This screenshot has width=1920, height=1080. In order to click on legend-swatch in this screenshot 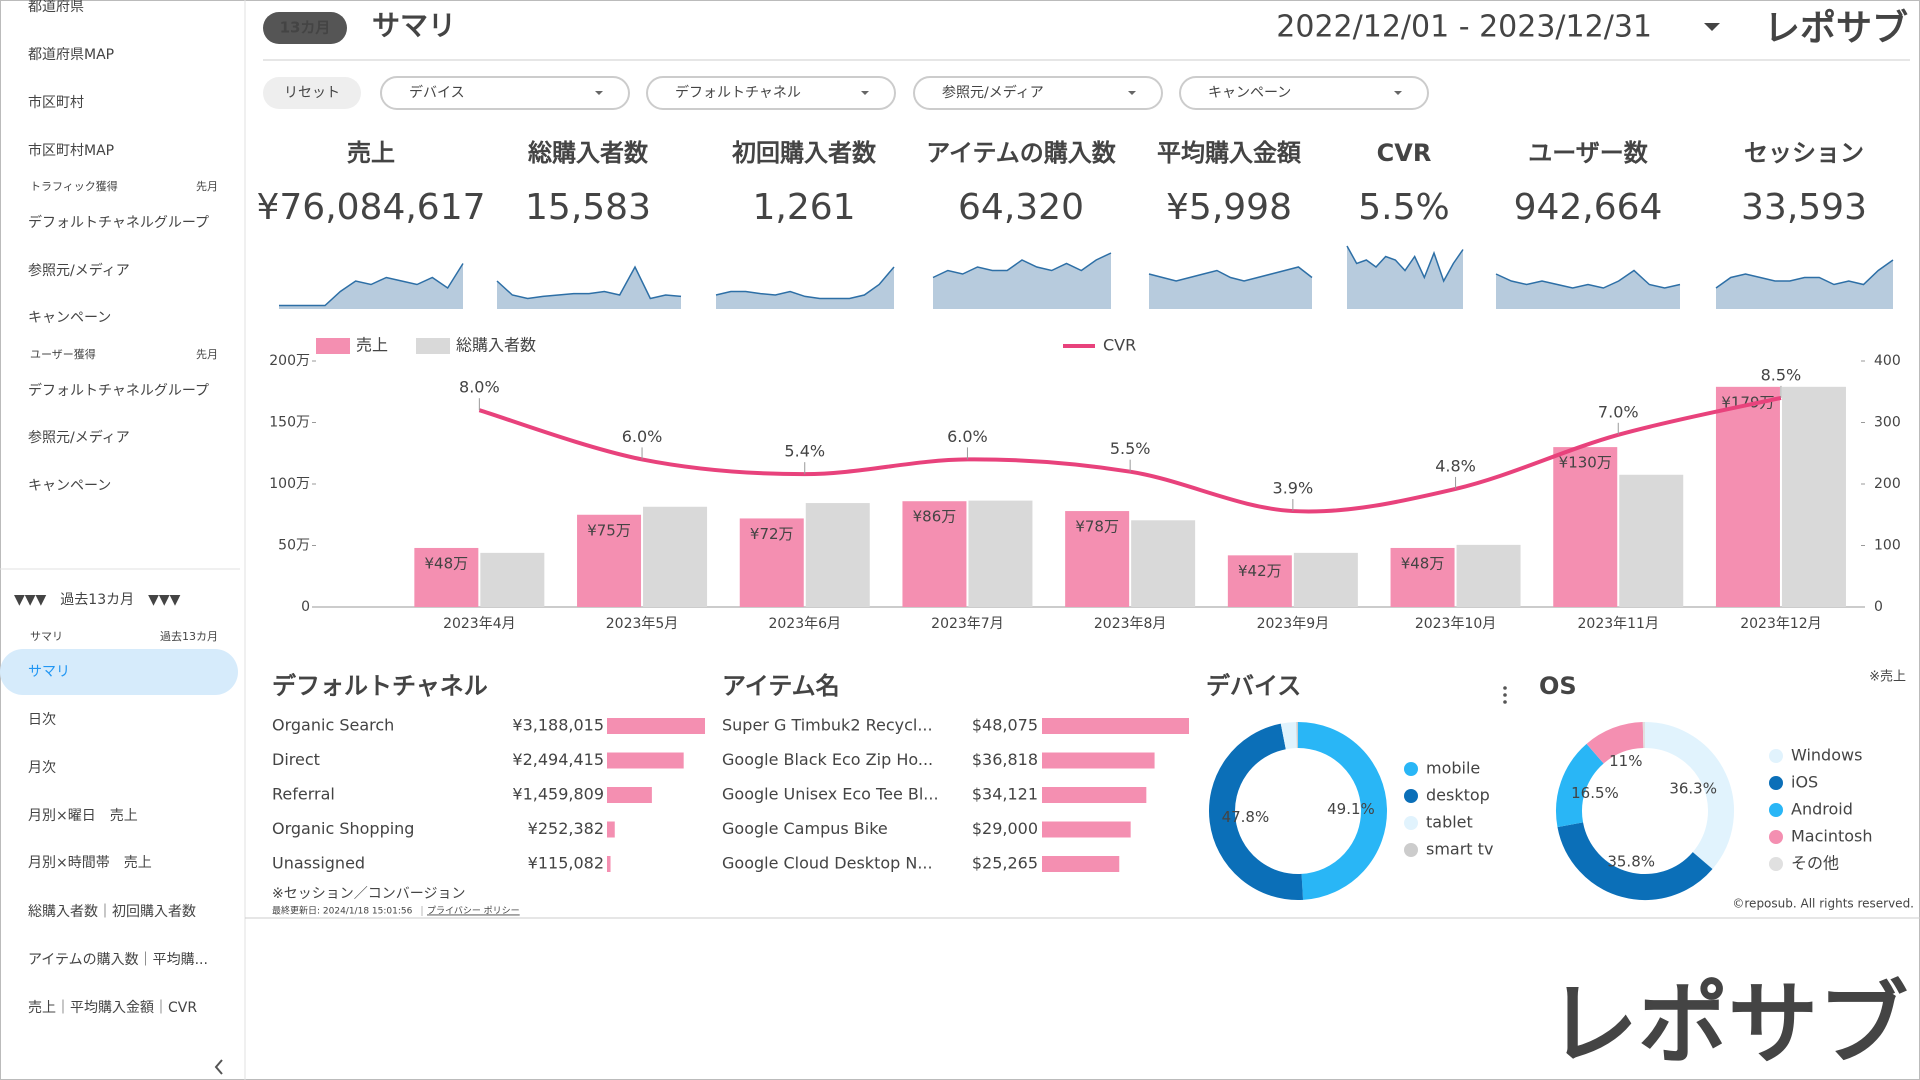, I will do `click(333, 346)`.